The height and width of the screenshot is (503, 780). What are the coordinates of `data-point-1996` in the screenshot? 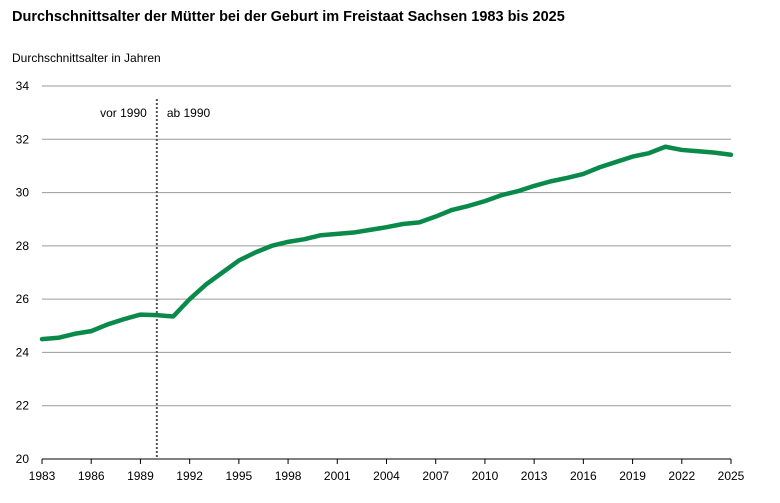 It's located at (255, 252).